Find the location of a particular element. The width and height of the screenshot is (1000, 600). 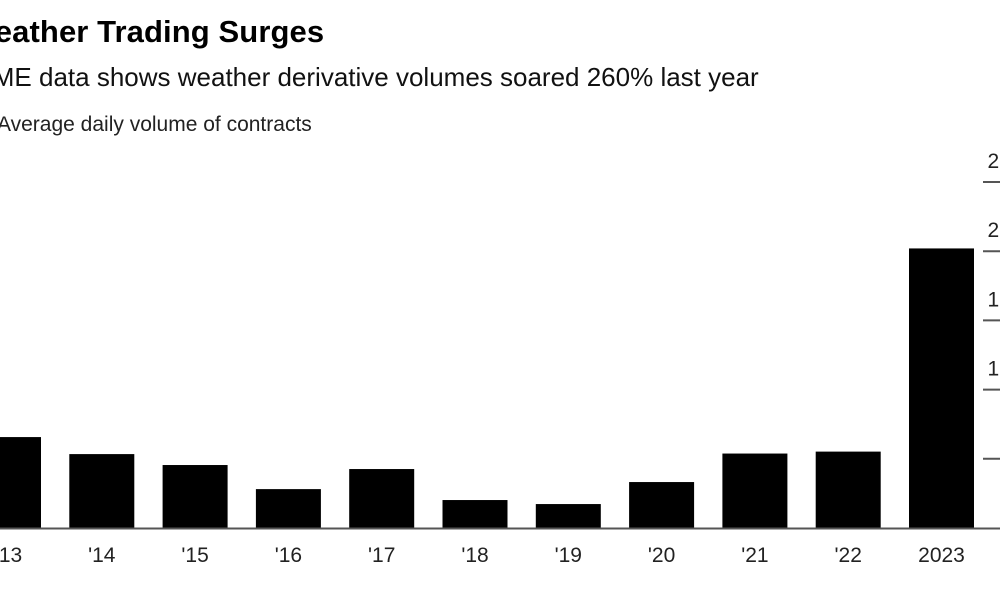

y-axis-unit-label: Average daily volume of contracts is located at coordinates (156, 124).